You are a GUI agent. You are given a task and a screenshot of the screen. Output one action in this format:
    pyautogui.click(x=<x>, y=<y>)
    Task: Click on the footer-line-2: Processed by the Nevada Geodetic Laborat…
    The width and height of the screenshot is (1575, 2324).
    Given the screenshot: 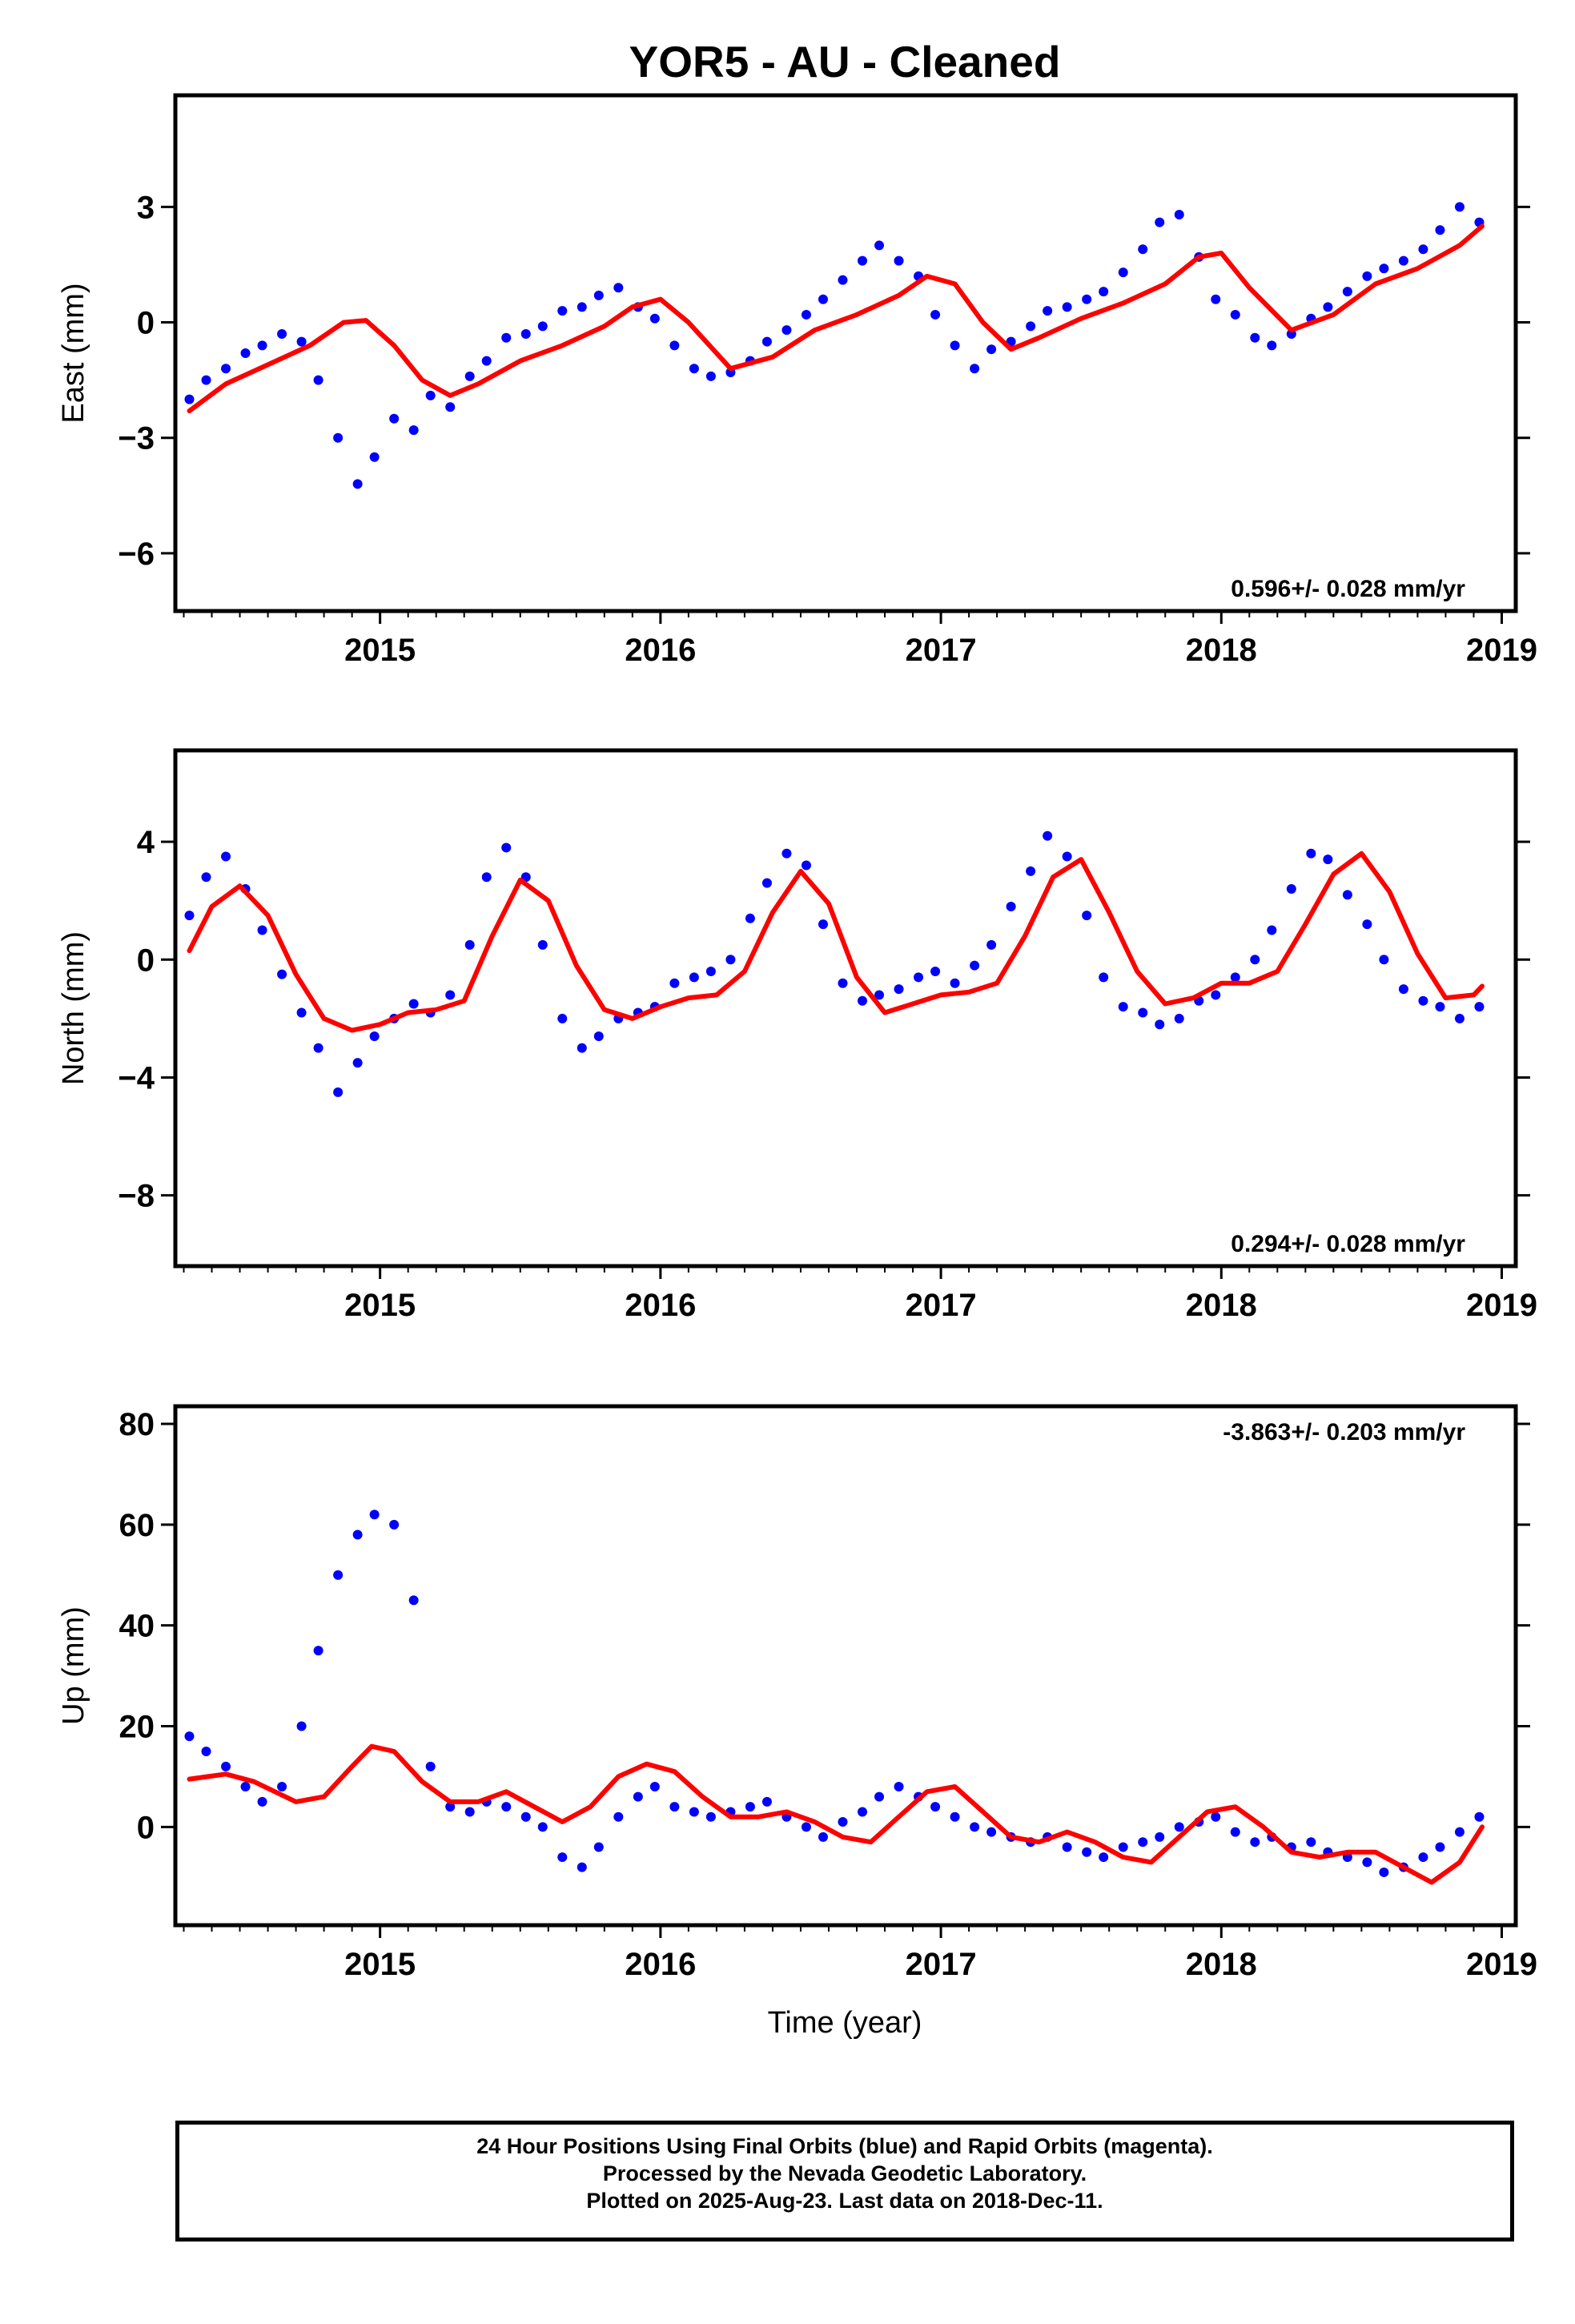 What is the action you would take?
    pyautogui.click(x=844, y=2173)
    